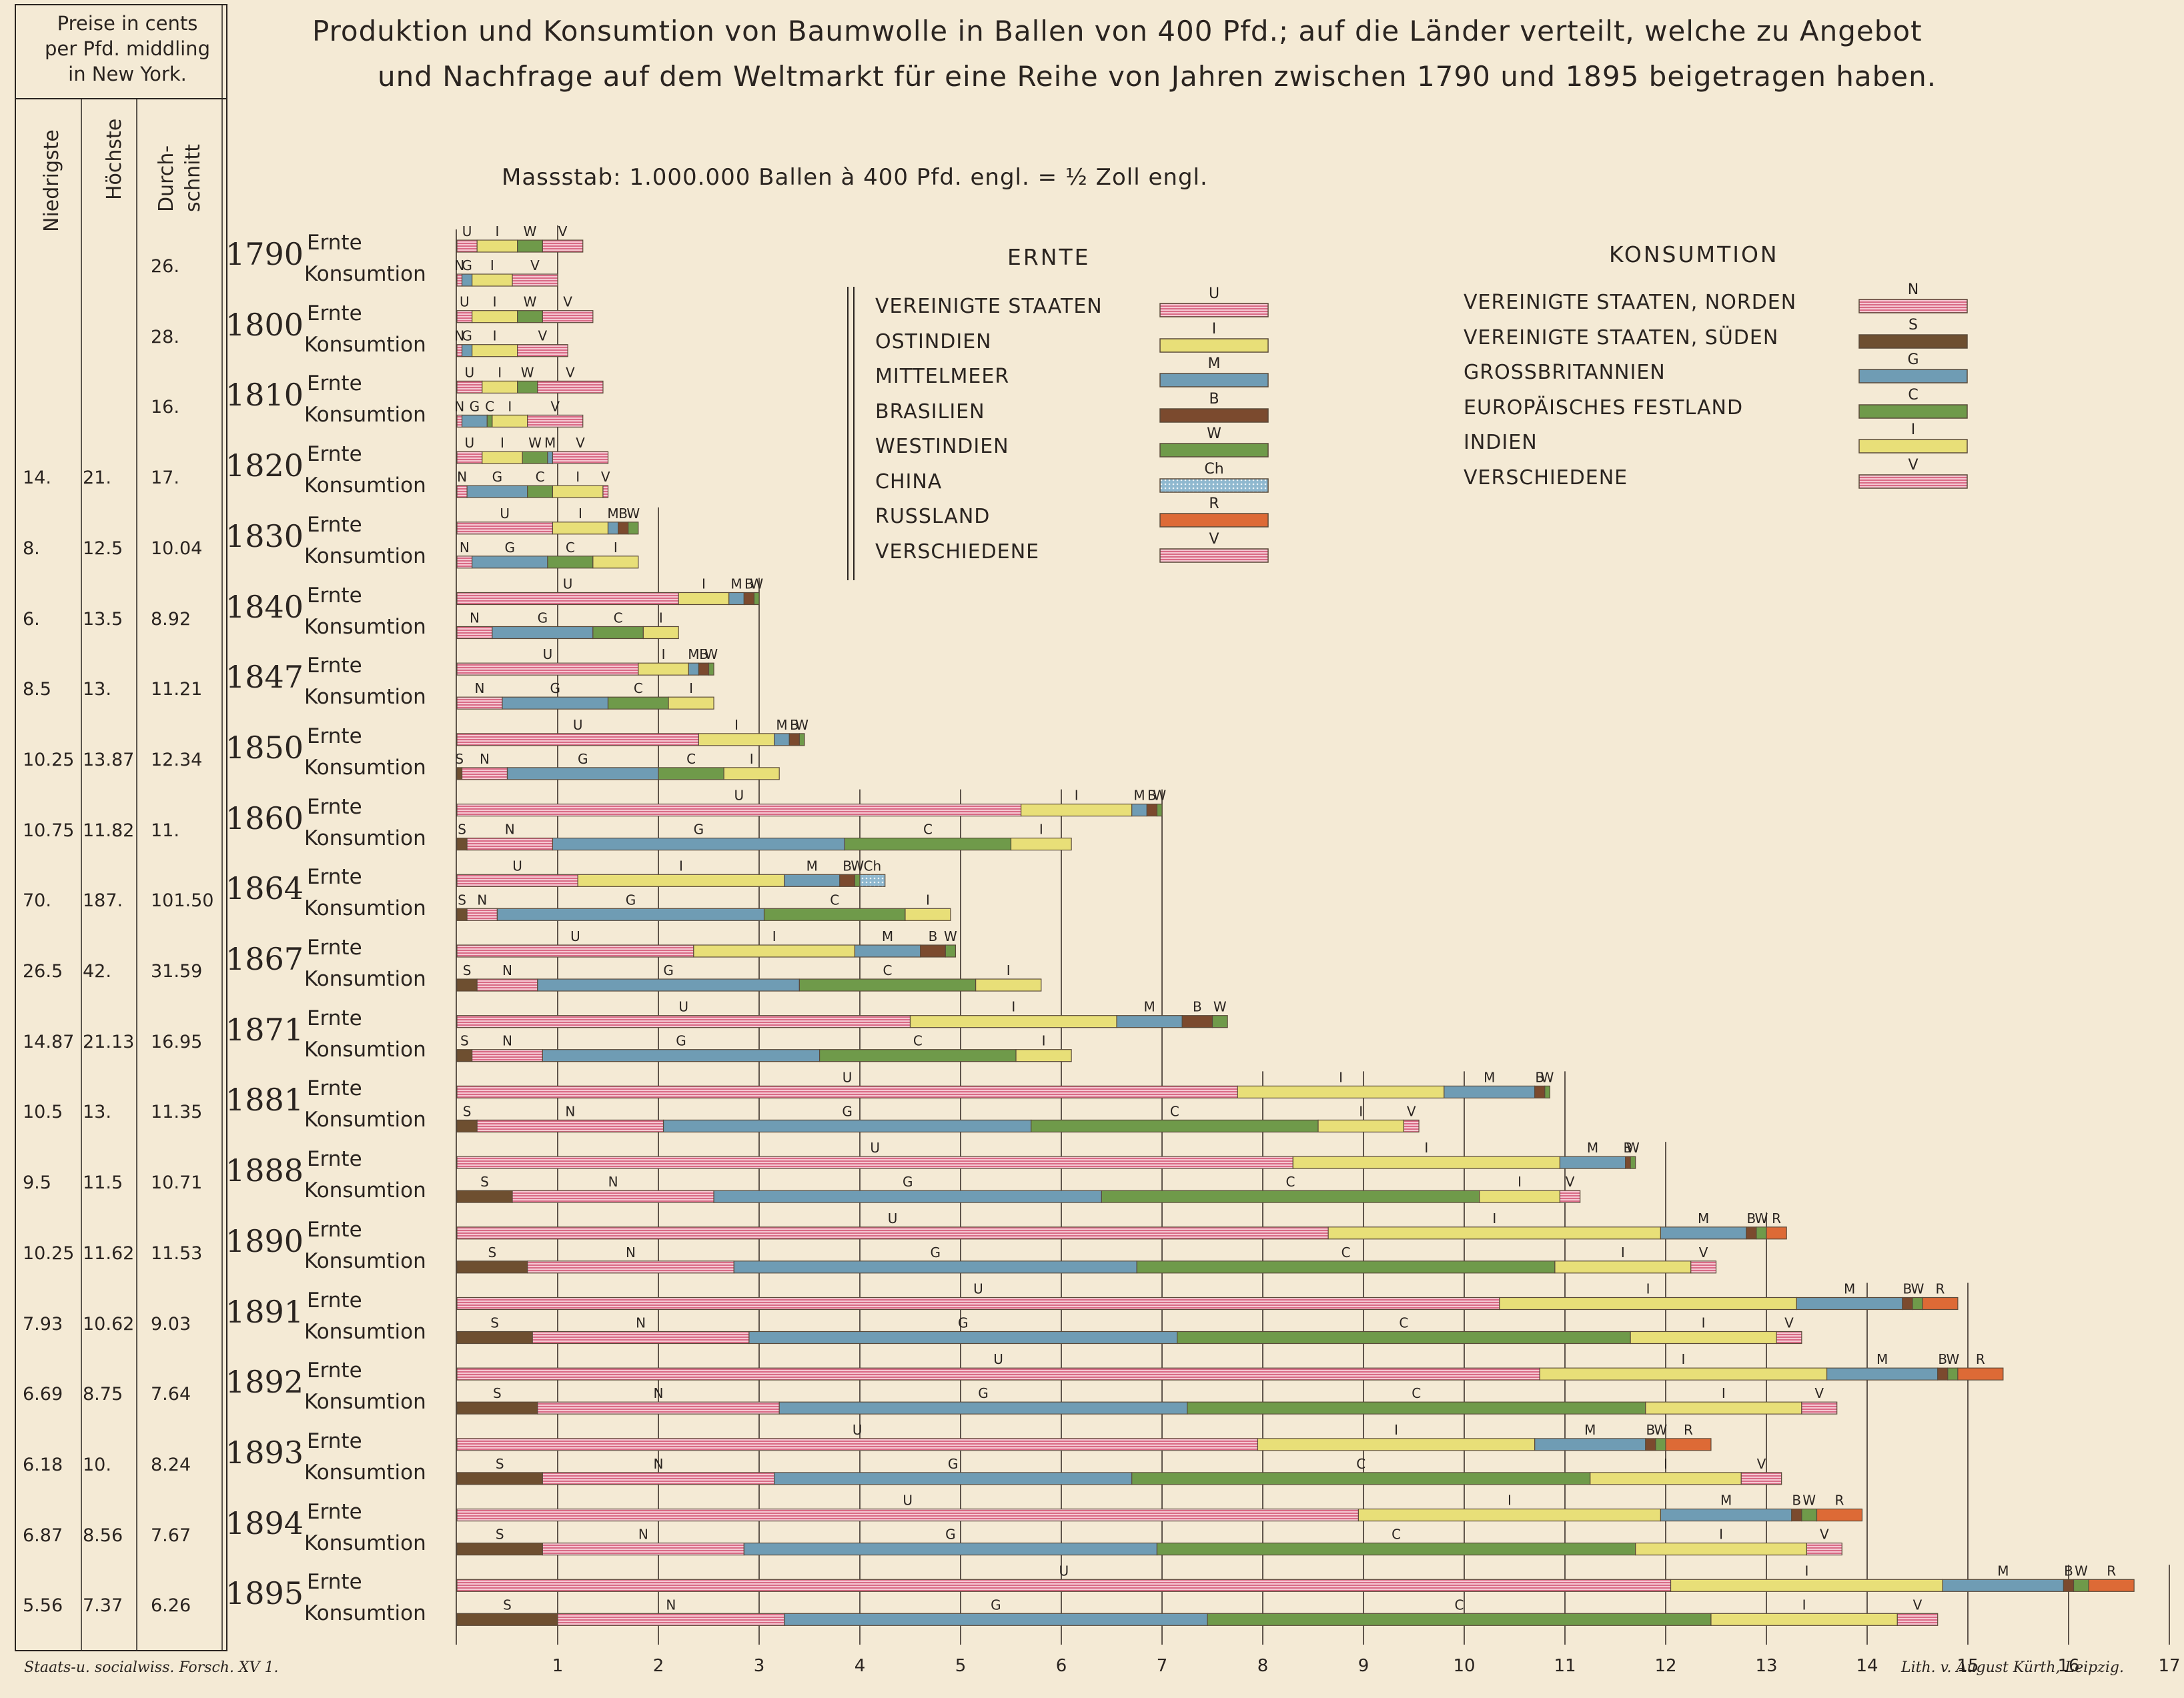 The height and width of the screenshot is (1698, 2184). I want to click on legend-consumption-g-swatch, so click(1913, 376).